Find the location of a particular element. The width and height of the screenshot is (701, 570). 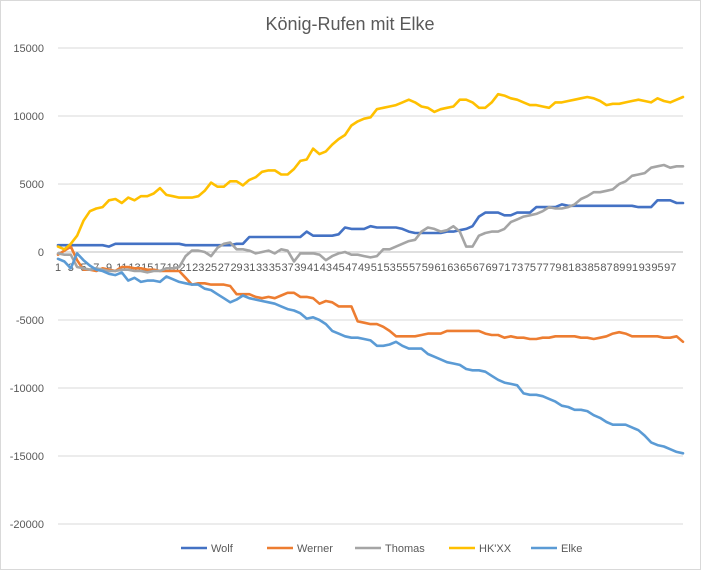

x-tick-label: 45 is located at coordinates (338, 268).